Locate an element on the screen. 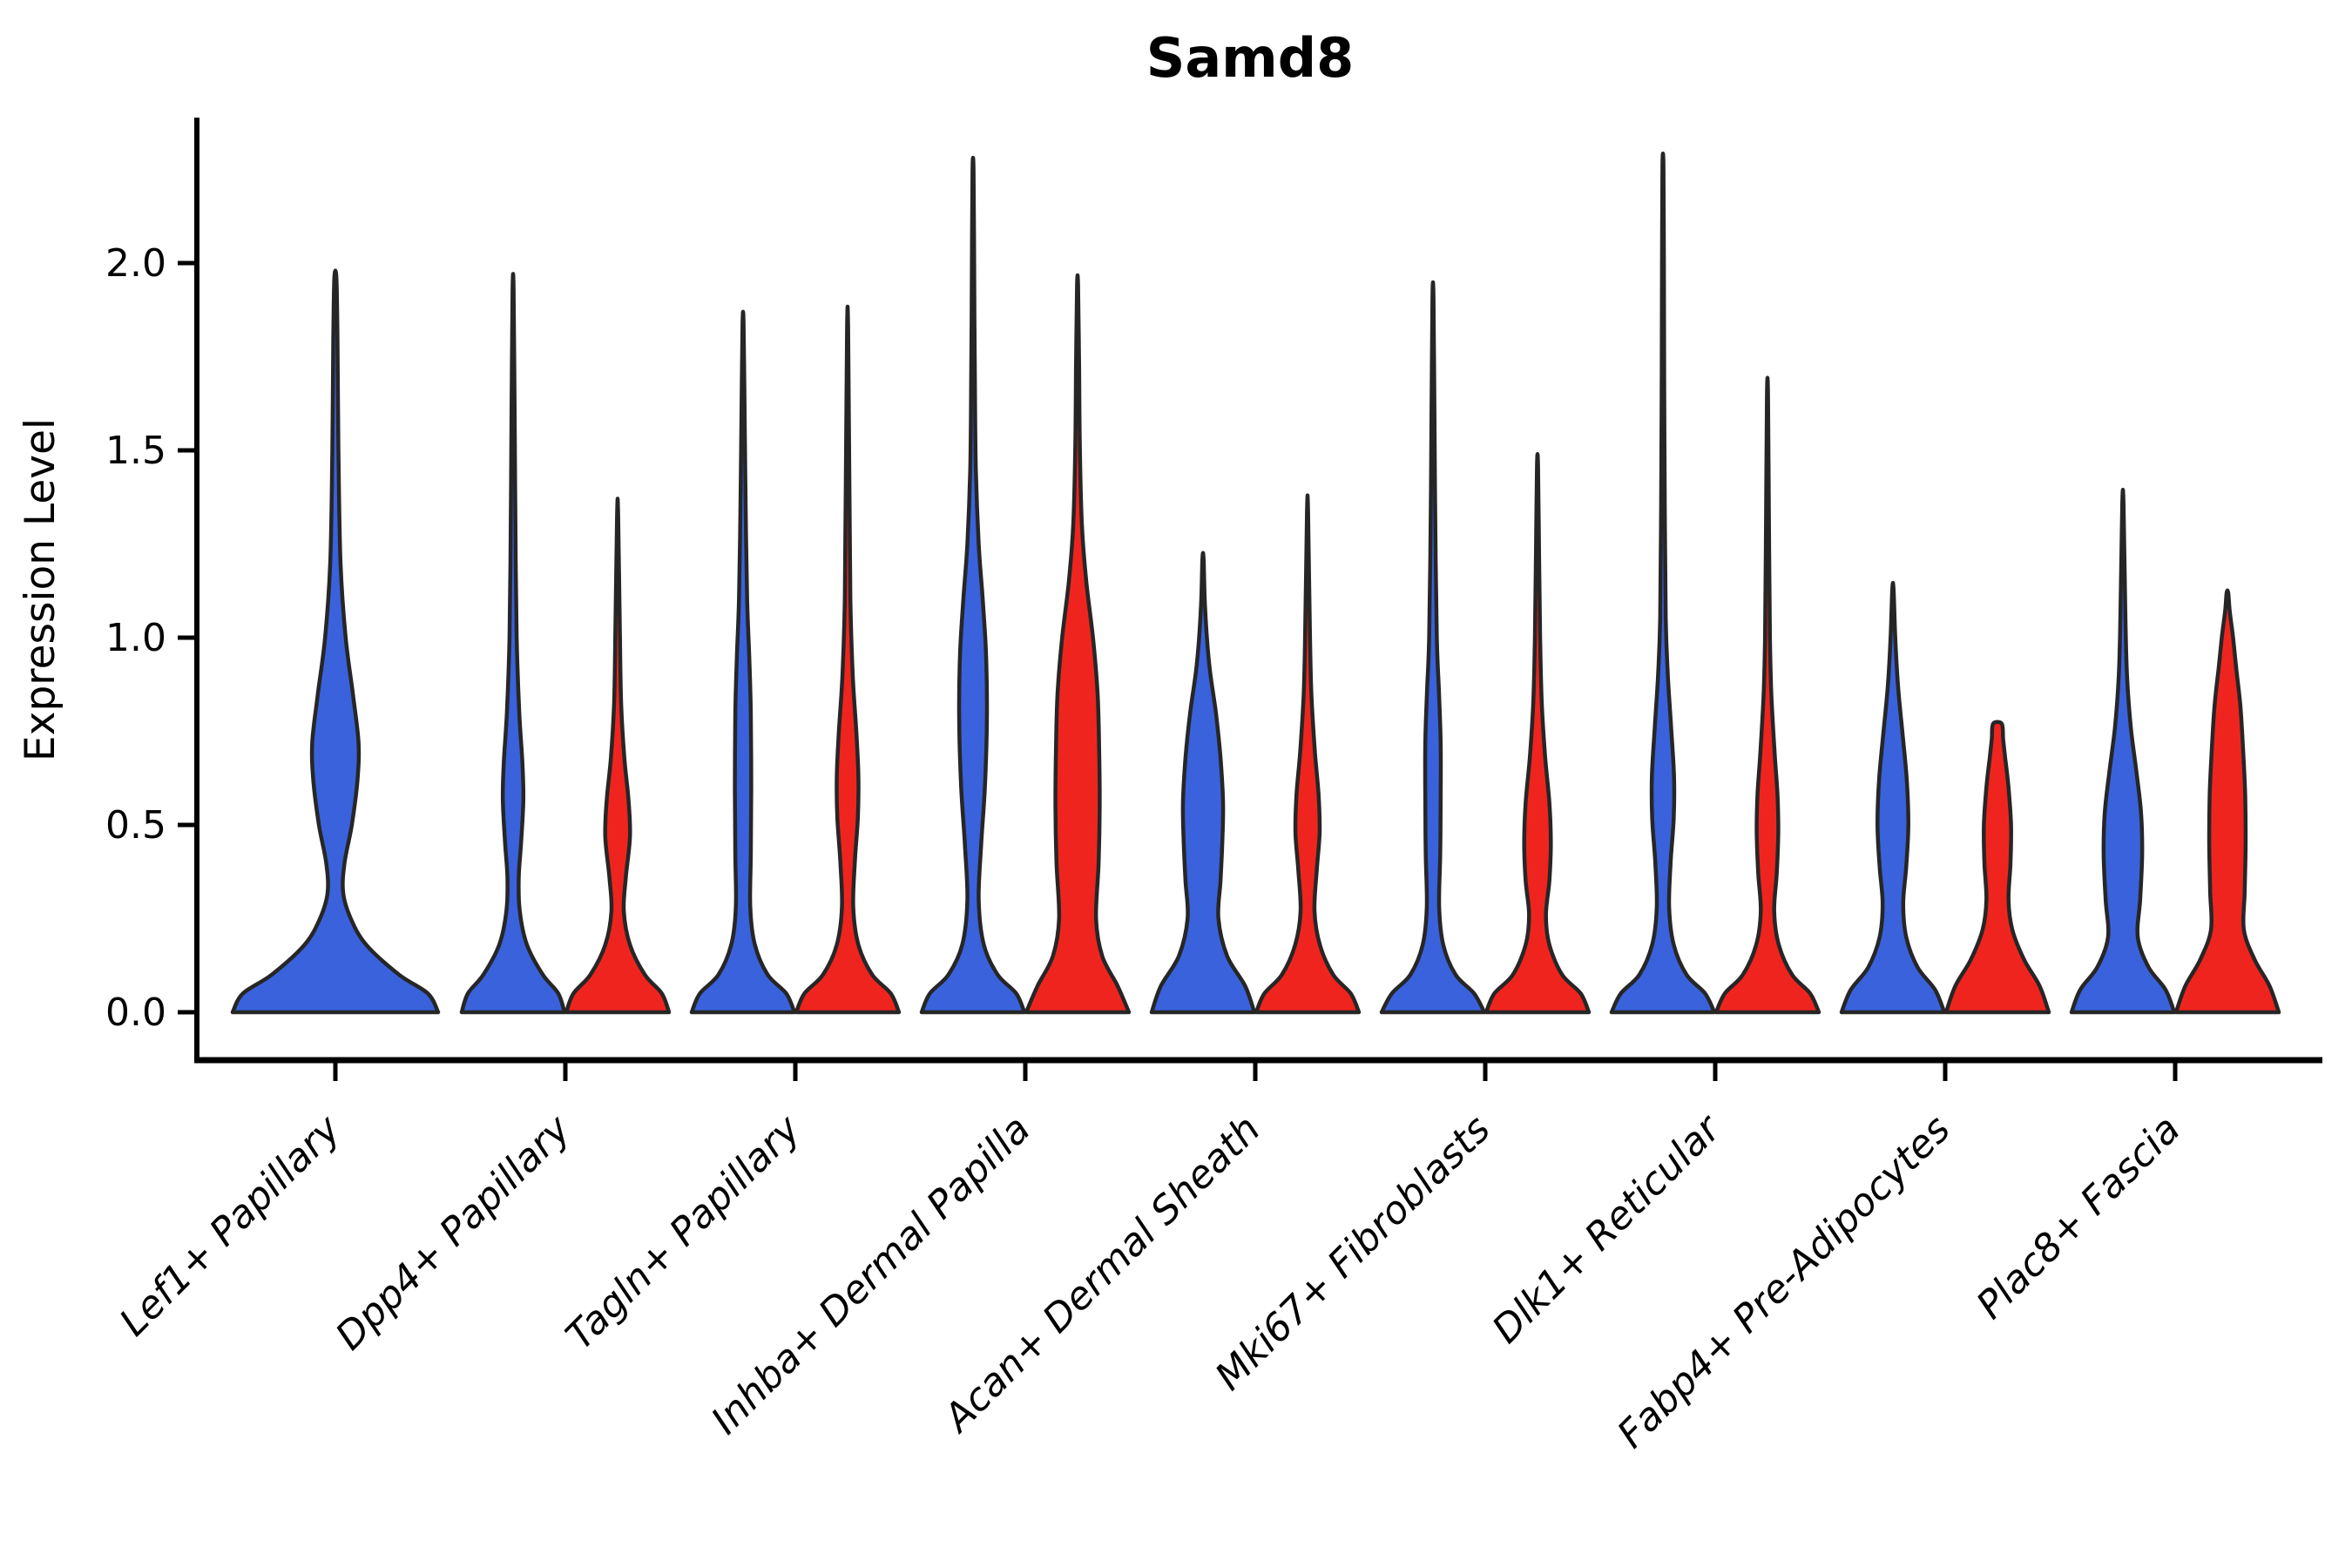 The image size is (2352, 1568). violin-tagln-papillary-blue is located at coordinates (743, 662).